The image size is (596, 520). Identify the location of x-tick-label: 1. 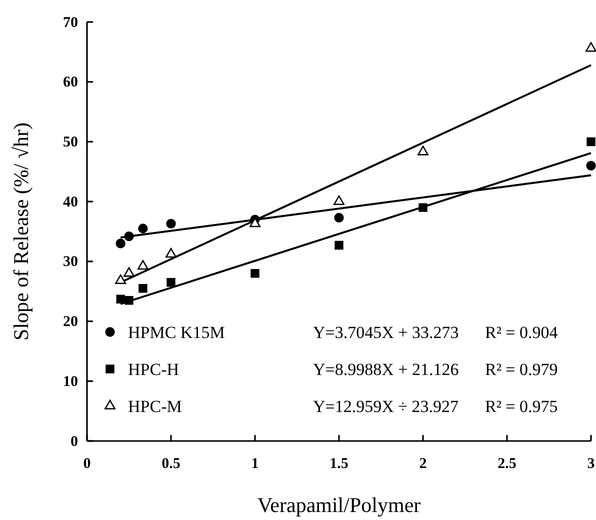
(255, 464).